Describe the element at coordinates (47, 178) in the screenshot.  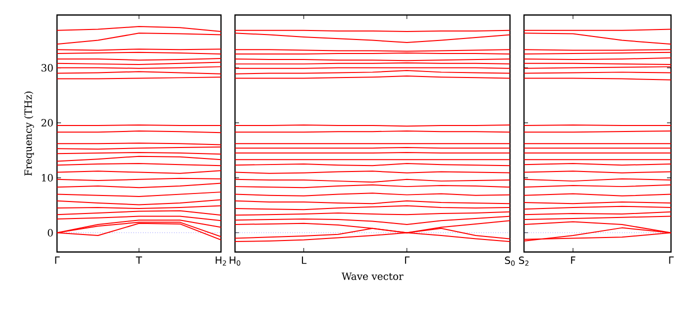
I see `y-tick-label: 10` at that location.